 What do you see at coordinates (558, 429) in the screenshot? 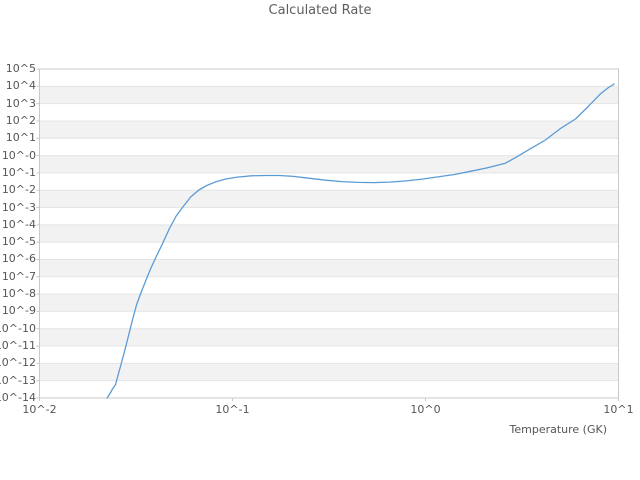
I see `x-axis-title: Temperature (GK)` at bounding box center [558, 429].